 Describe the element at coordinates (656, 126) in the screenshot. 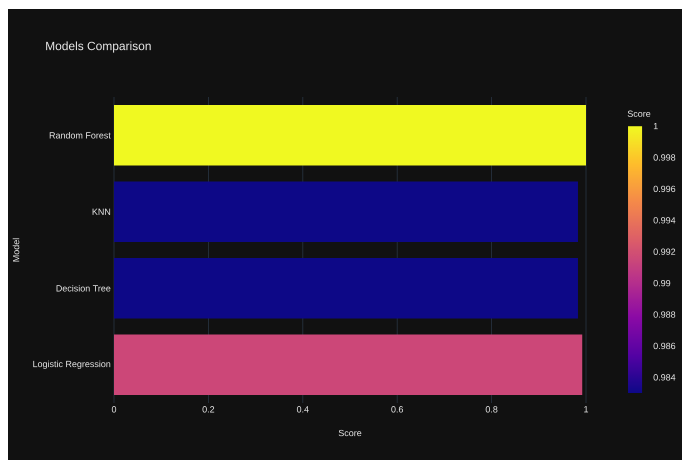

I see `color-bar-label: 1` at that location.